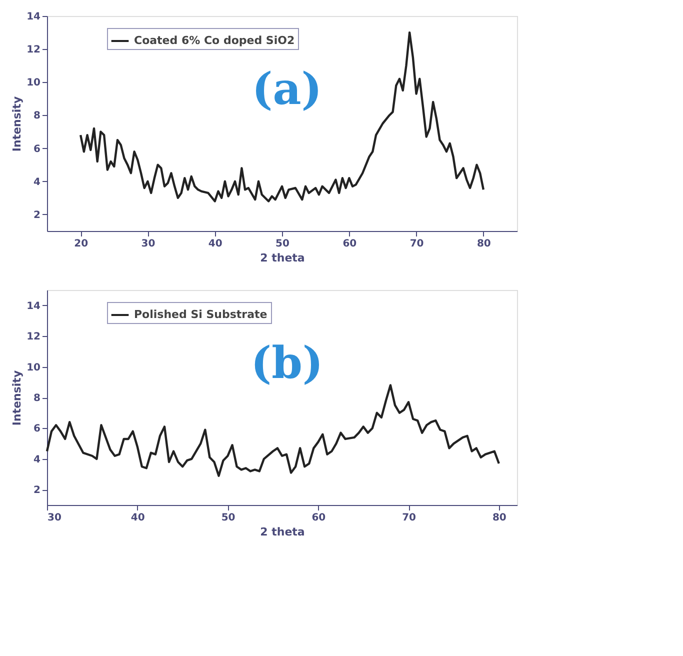 This screenshot has width=683, height=656. What do you see at coordinates (273, 430) in the screenshot?
I see `line-series` at bounding box center [273, 430].